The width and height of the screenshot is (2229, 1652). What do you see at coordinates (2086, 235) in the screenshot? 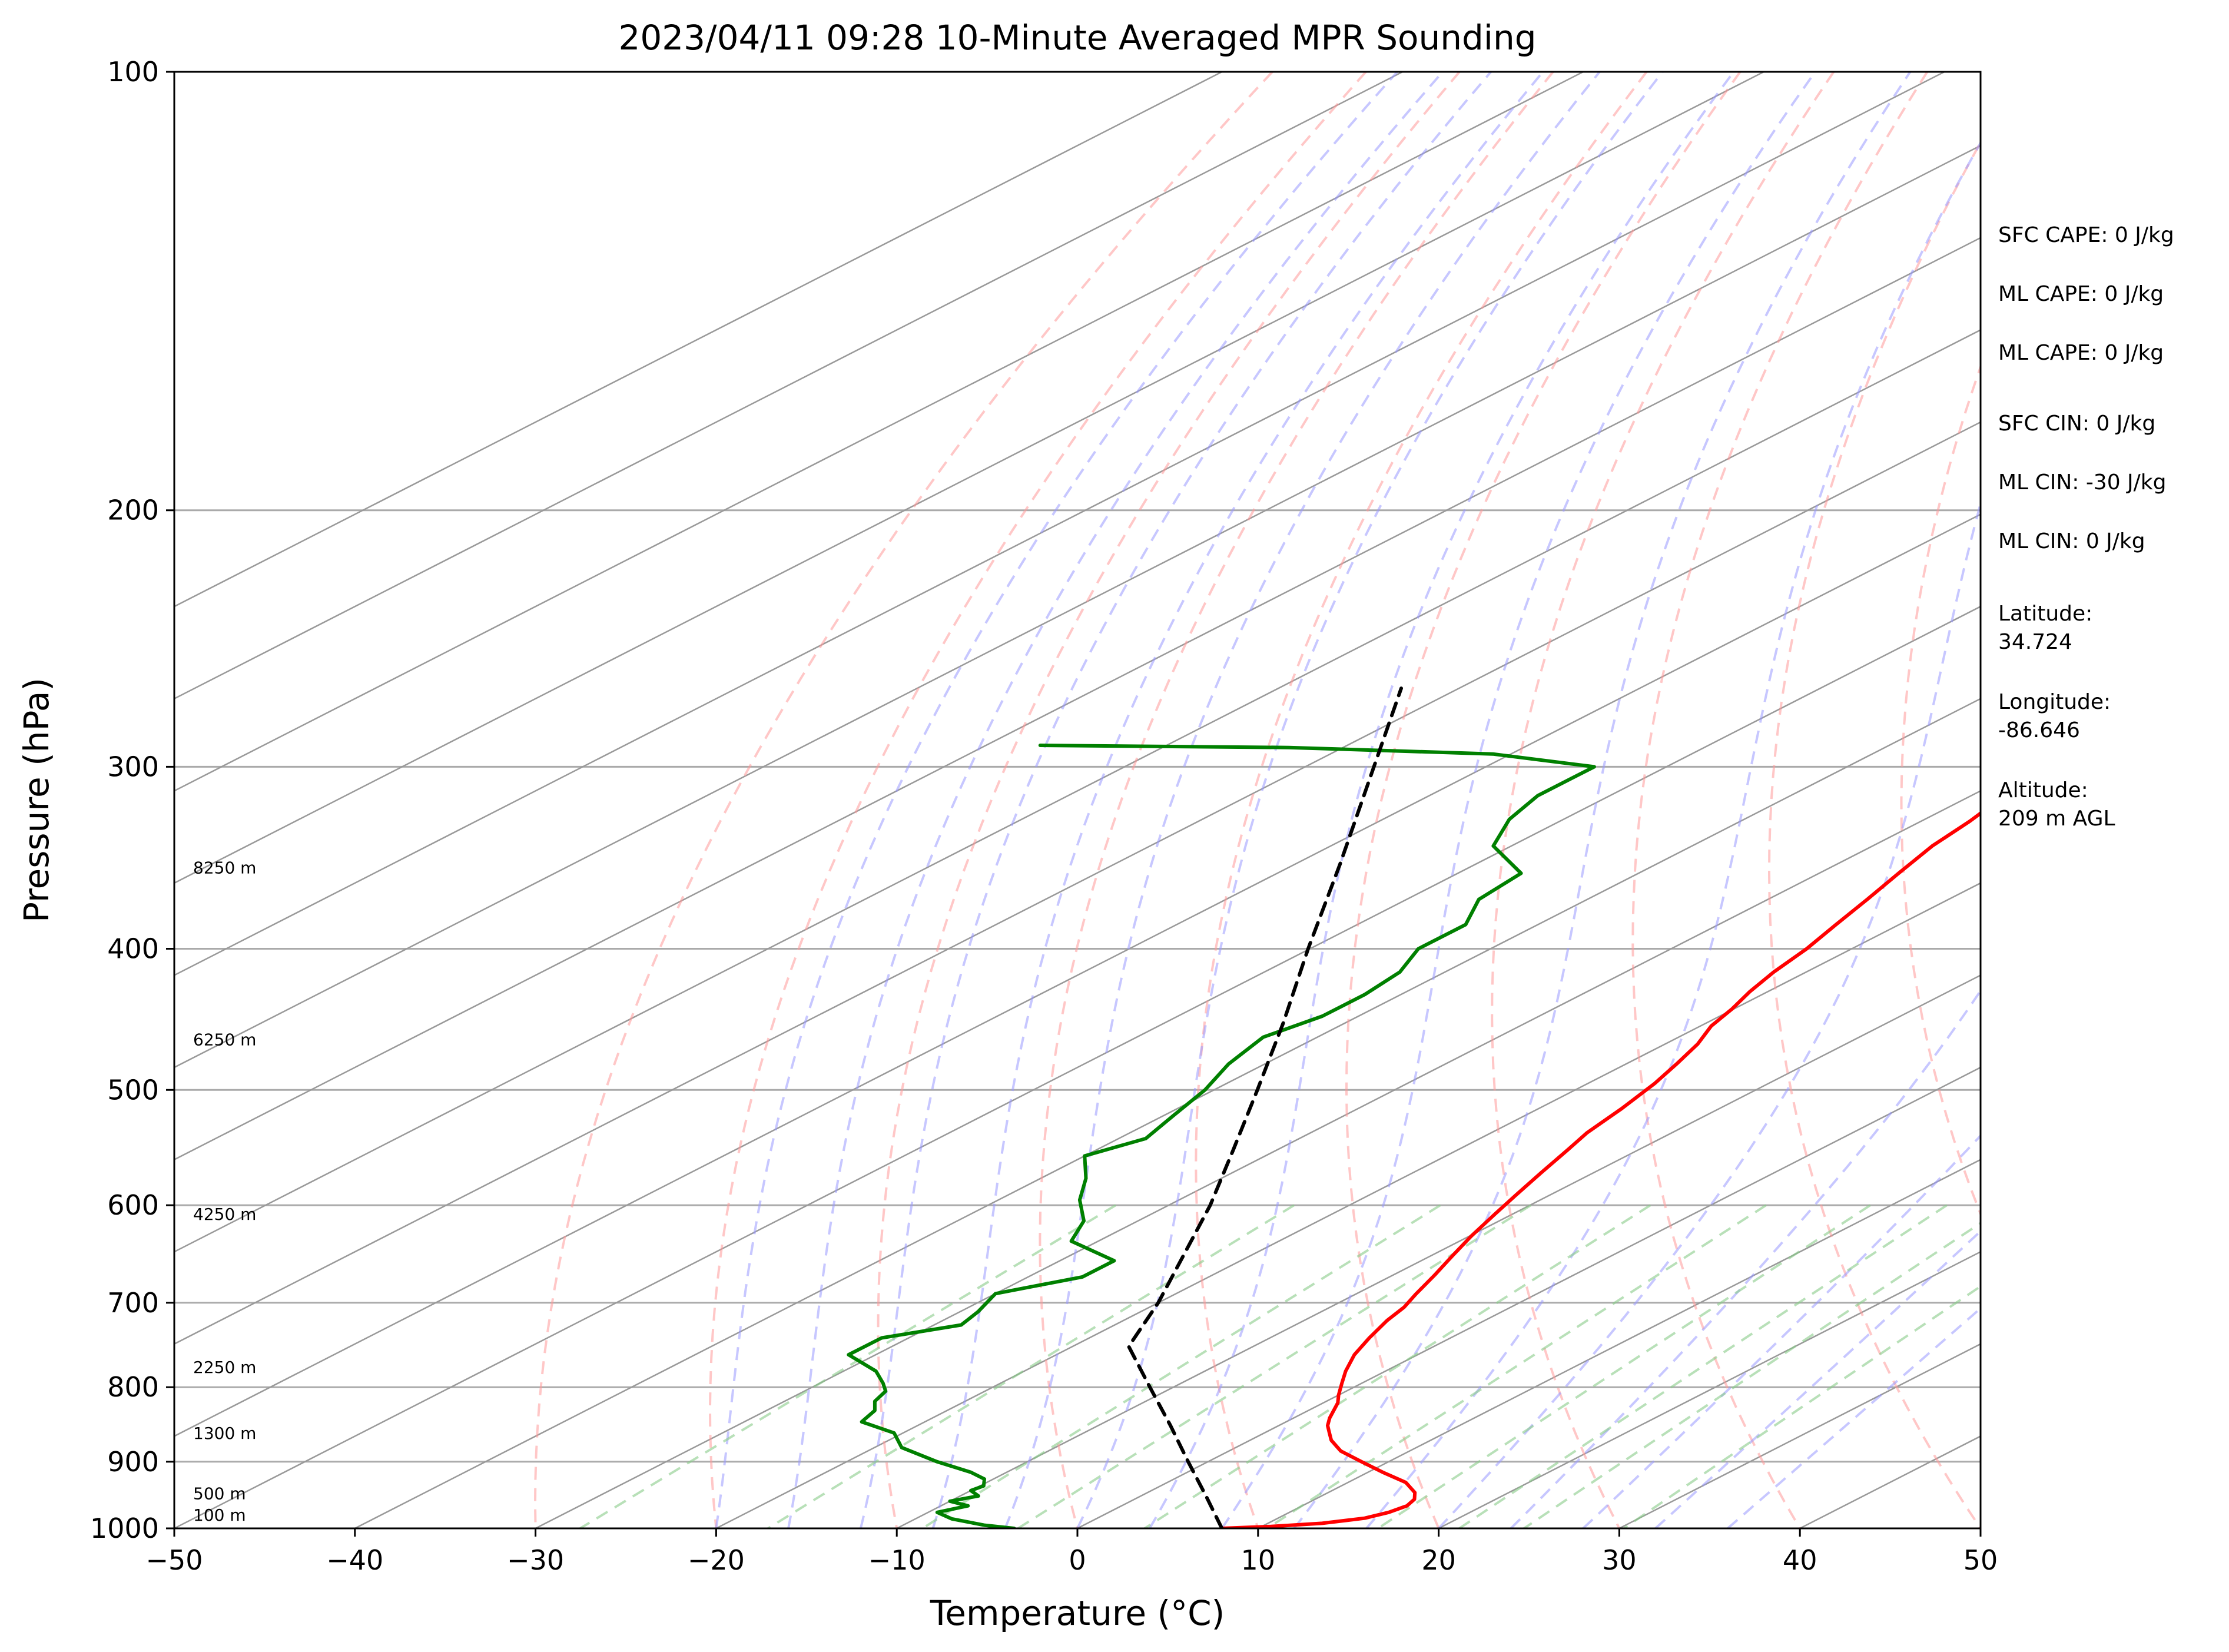
I see `info-panel-line: SFC CAPE: 0 J/kg` at bounding box center [2086, 235].